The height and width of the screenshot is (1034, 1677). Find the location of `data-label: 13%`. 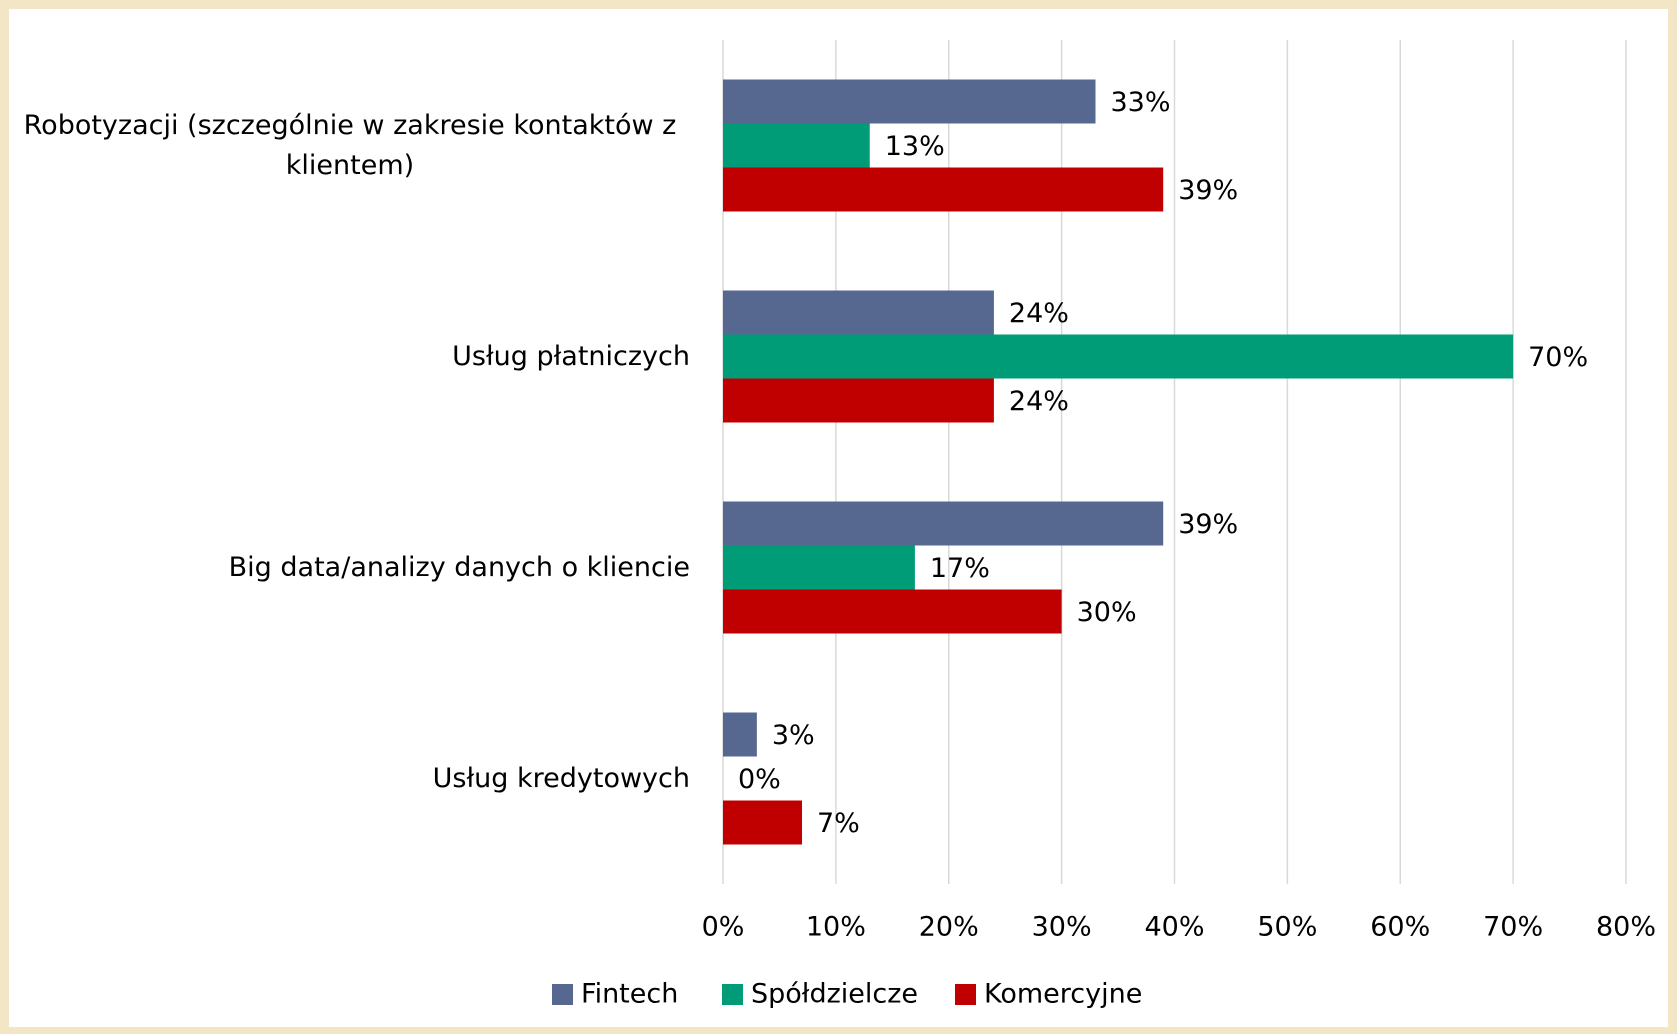

data-label: 13% is located at coordinates (915, 146).